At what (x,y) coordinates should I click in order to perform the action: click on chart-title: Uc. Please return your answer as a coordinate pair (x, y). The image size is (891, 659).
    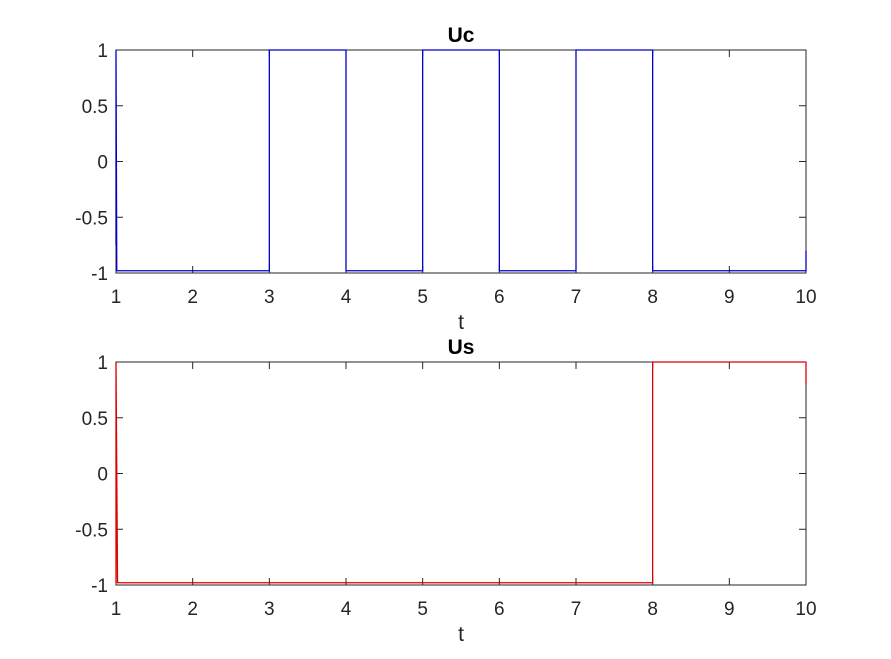
    Looking at the image, I should click on (461, 35).